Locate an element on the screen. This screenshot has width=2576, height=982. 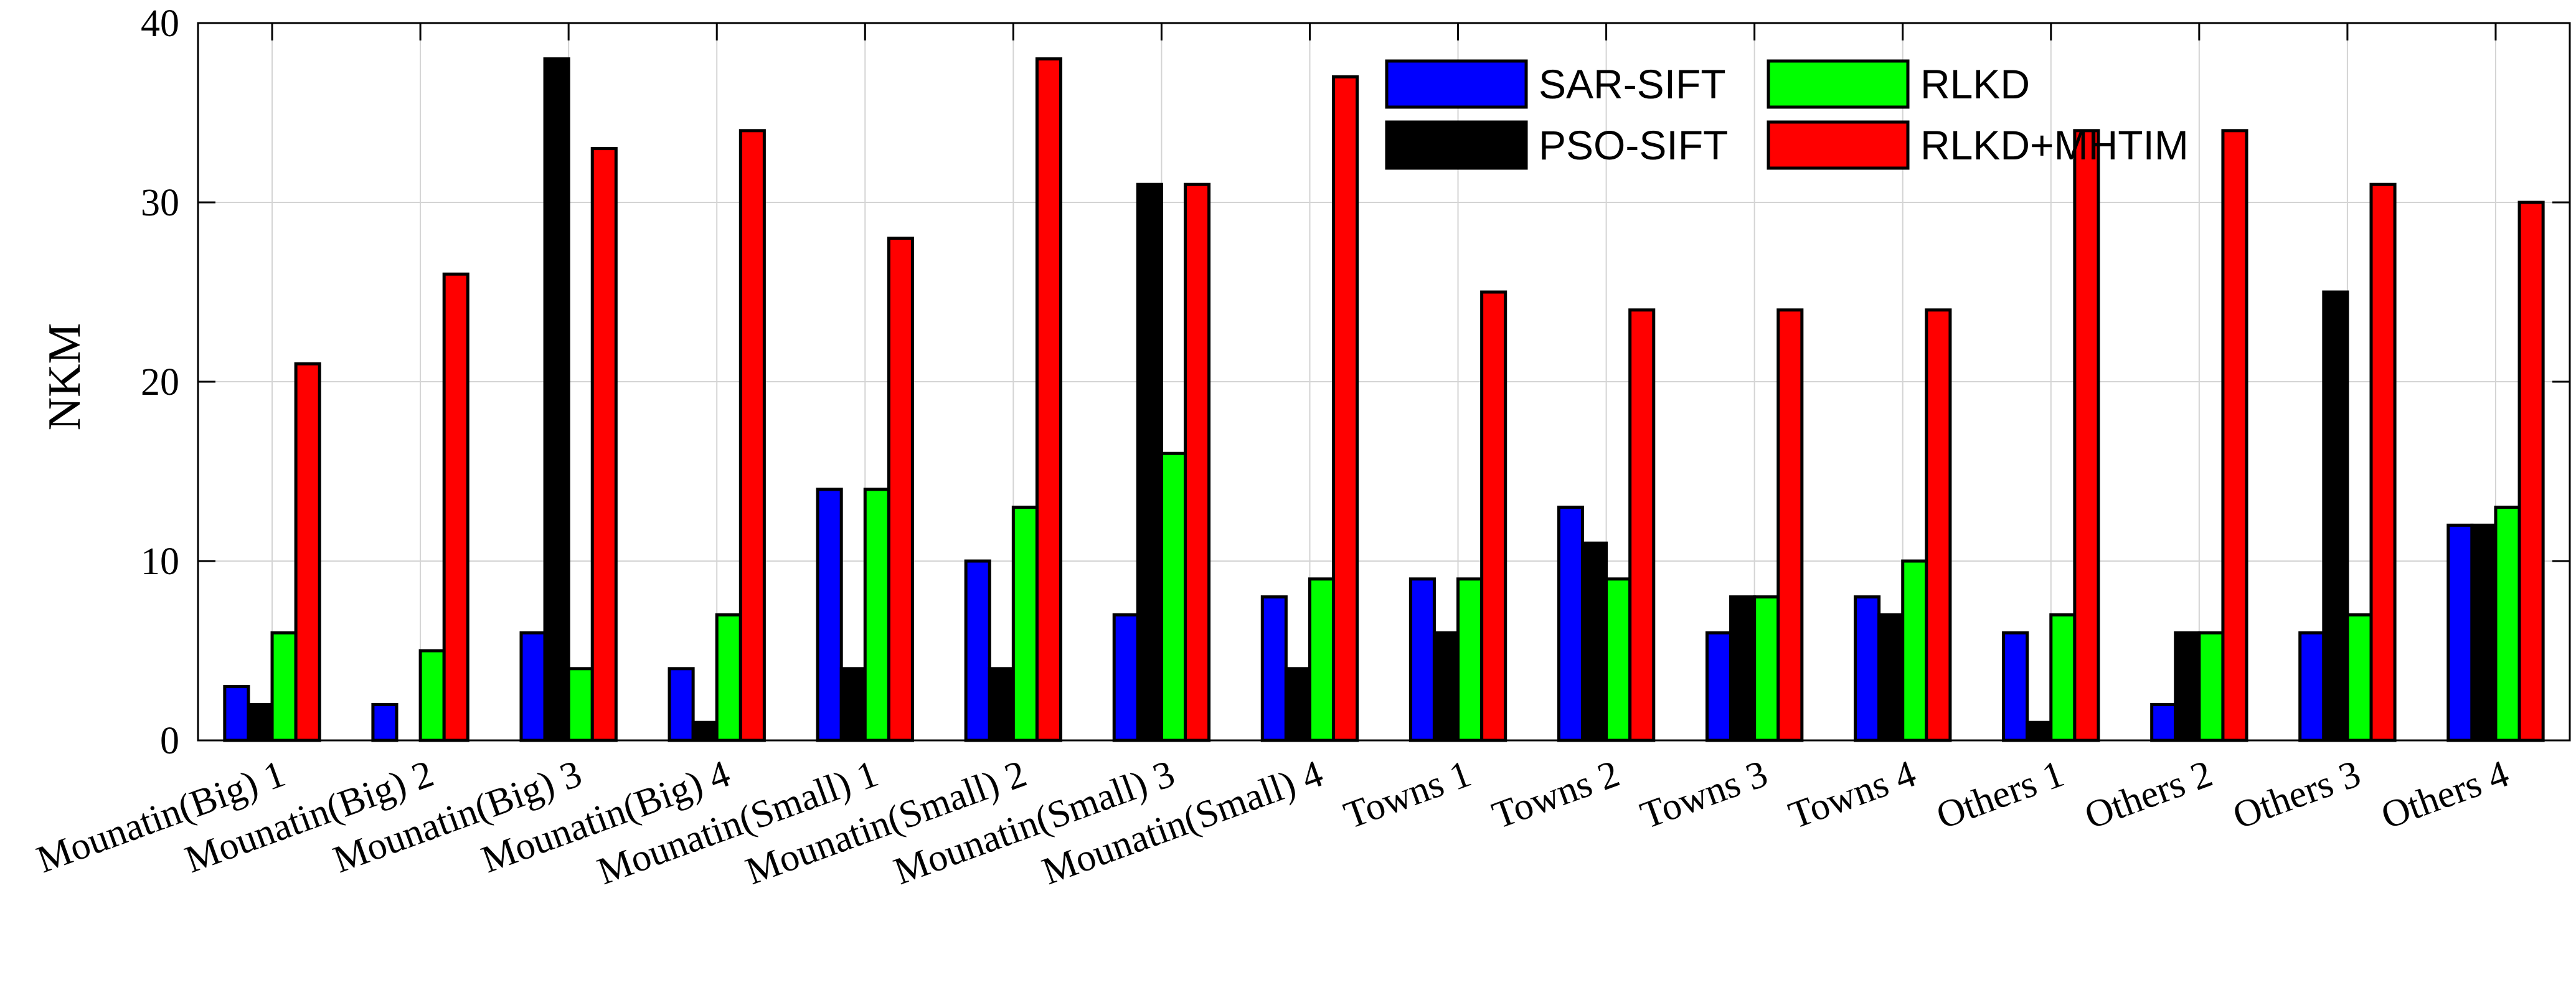
legend-label: RLKD is located at coordinates (1975, 84).